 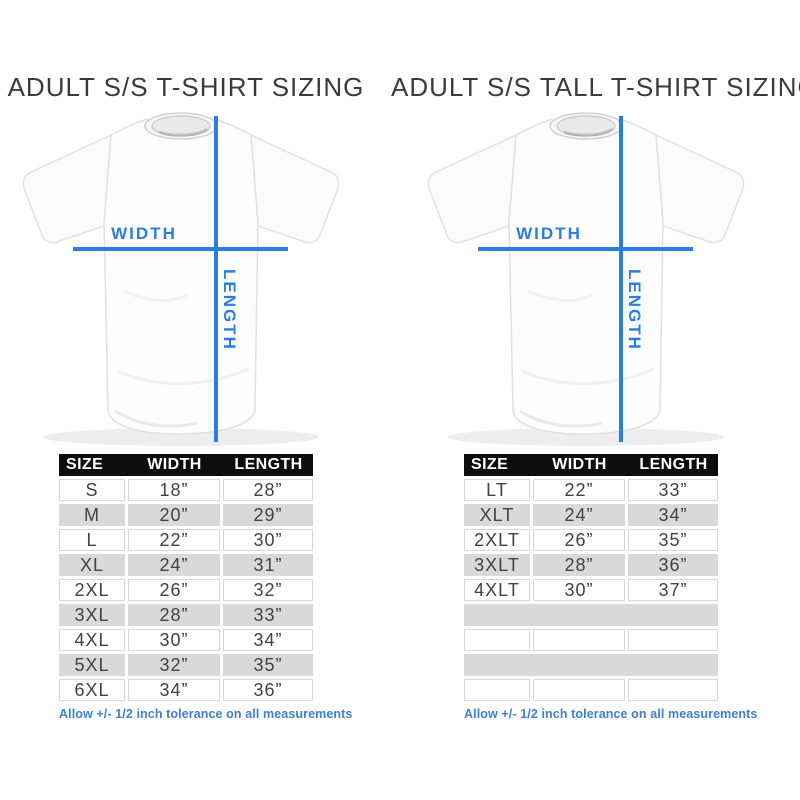 I want to click on table-row: LT 22” 33”, so click(x=591, y=490).